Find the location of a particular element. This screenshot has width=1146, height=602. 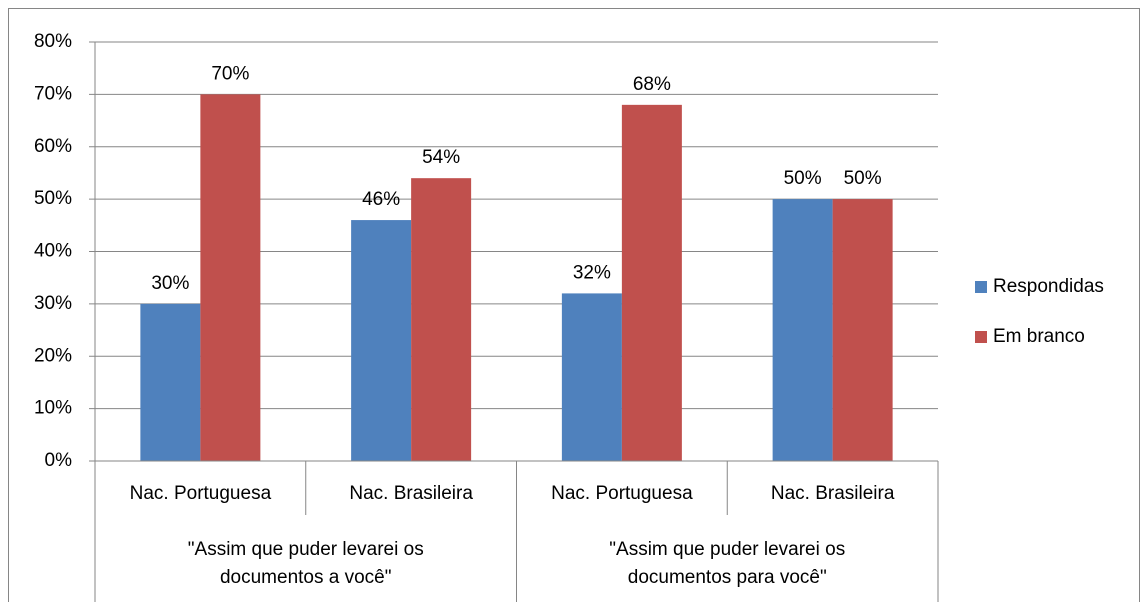

legend-label: Em branco is located at coordinates (1039, 336).